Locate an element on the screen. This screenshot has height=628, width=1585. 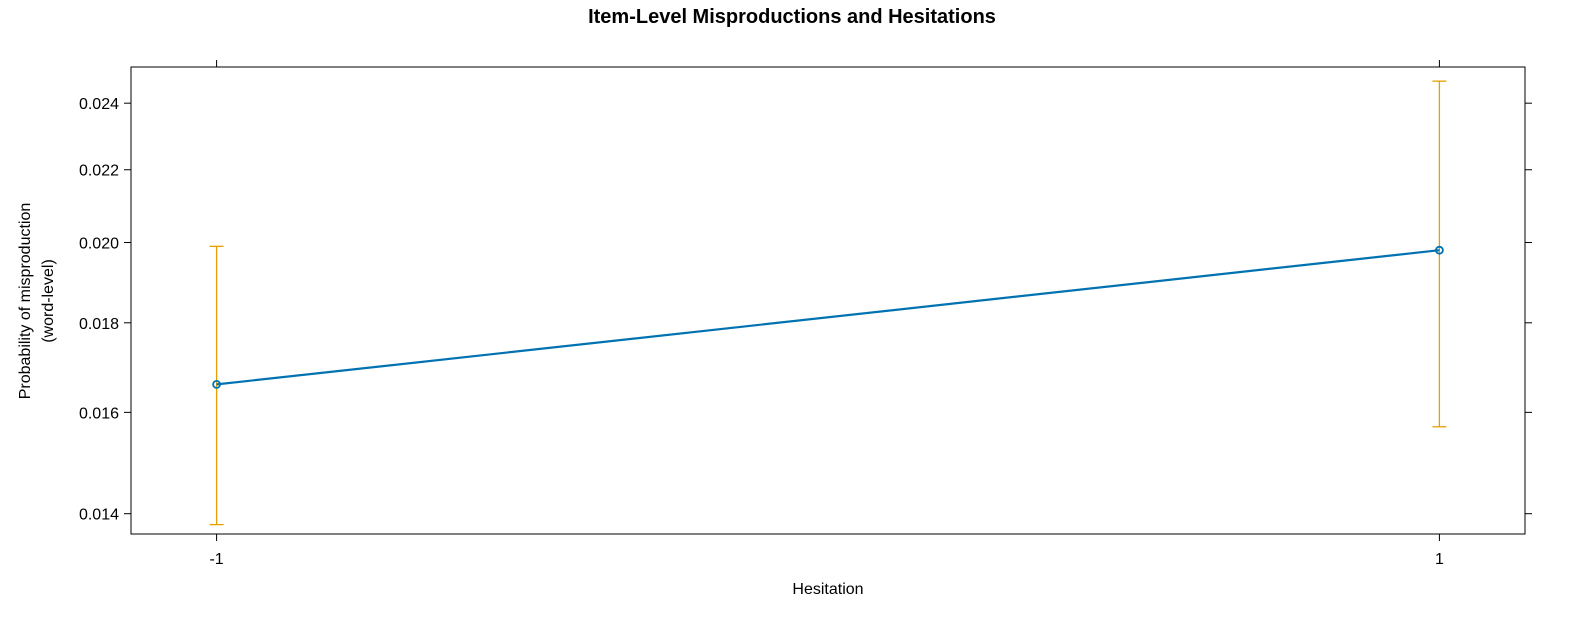
y-tick-label: 0.016 is located at coordinates (99, 413).